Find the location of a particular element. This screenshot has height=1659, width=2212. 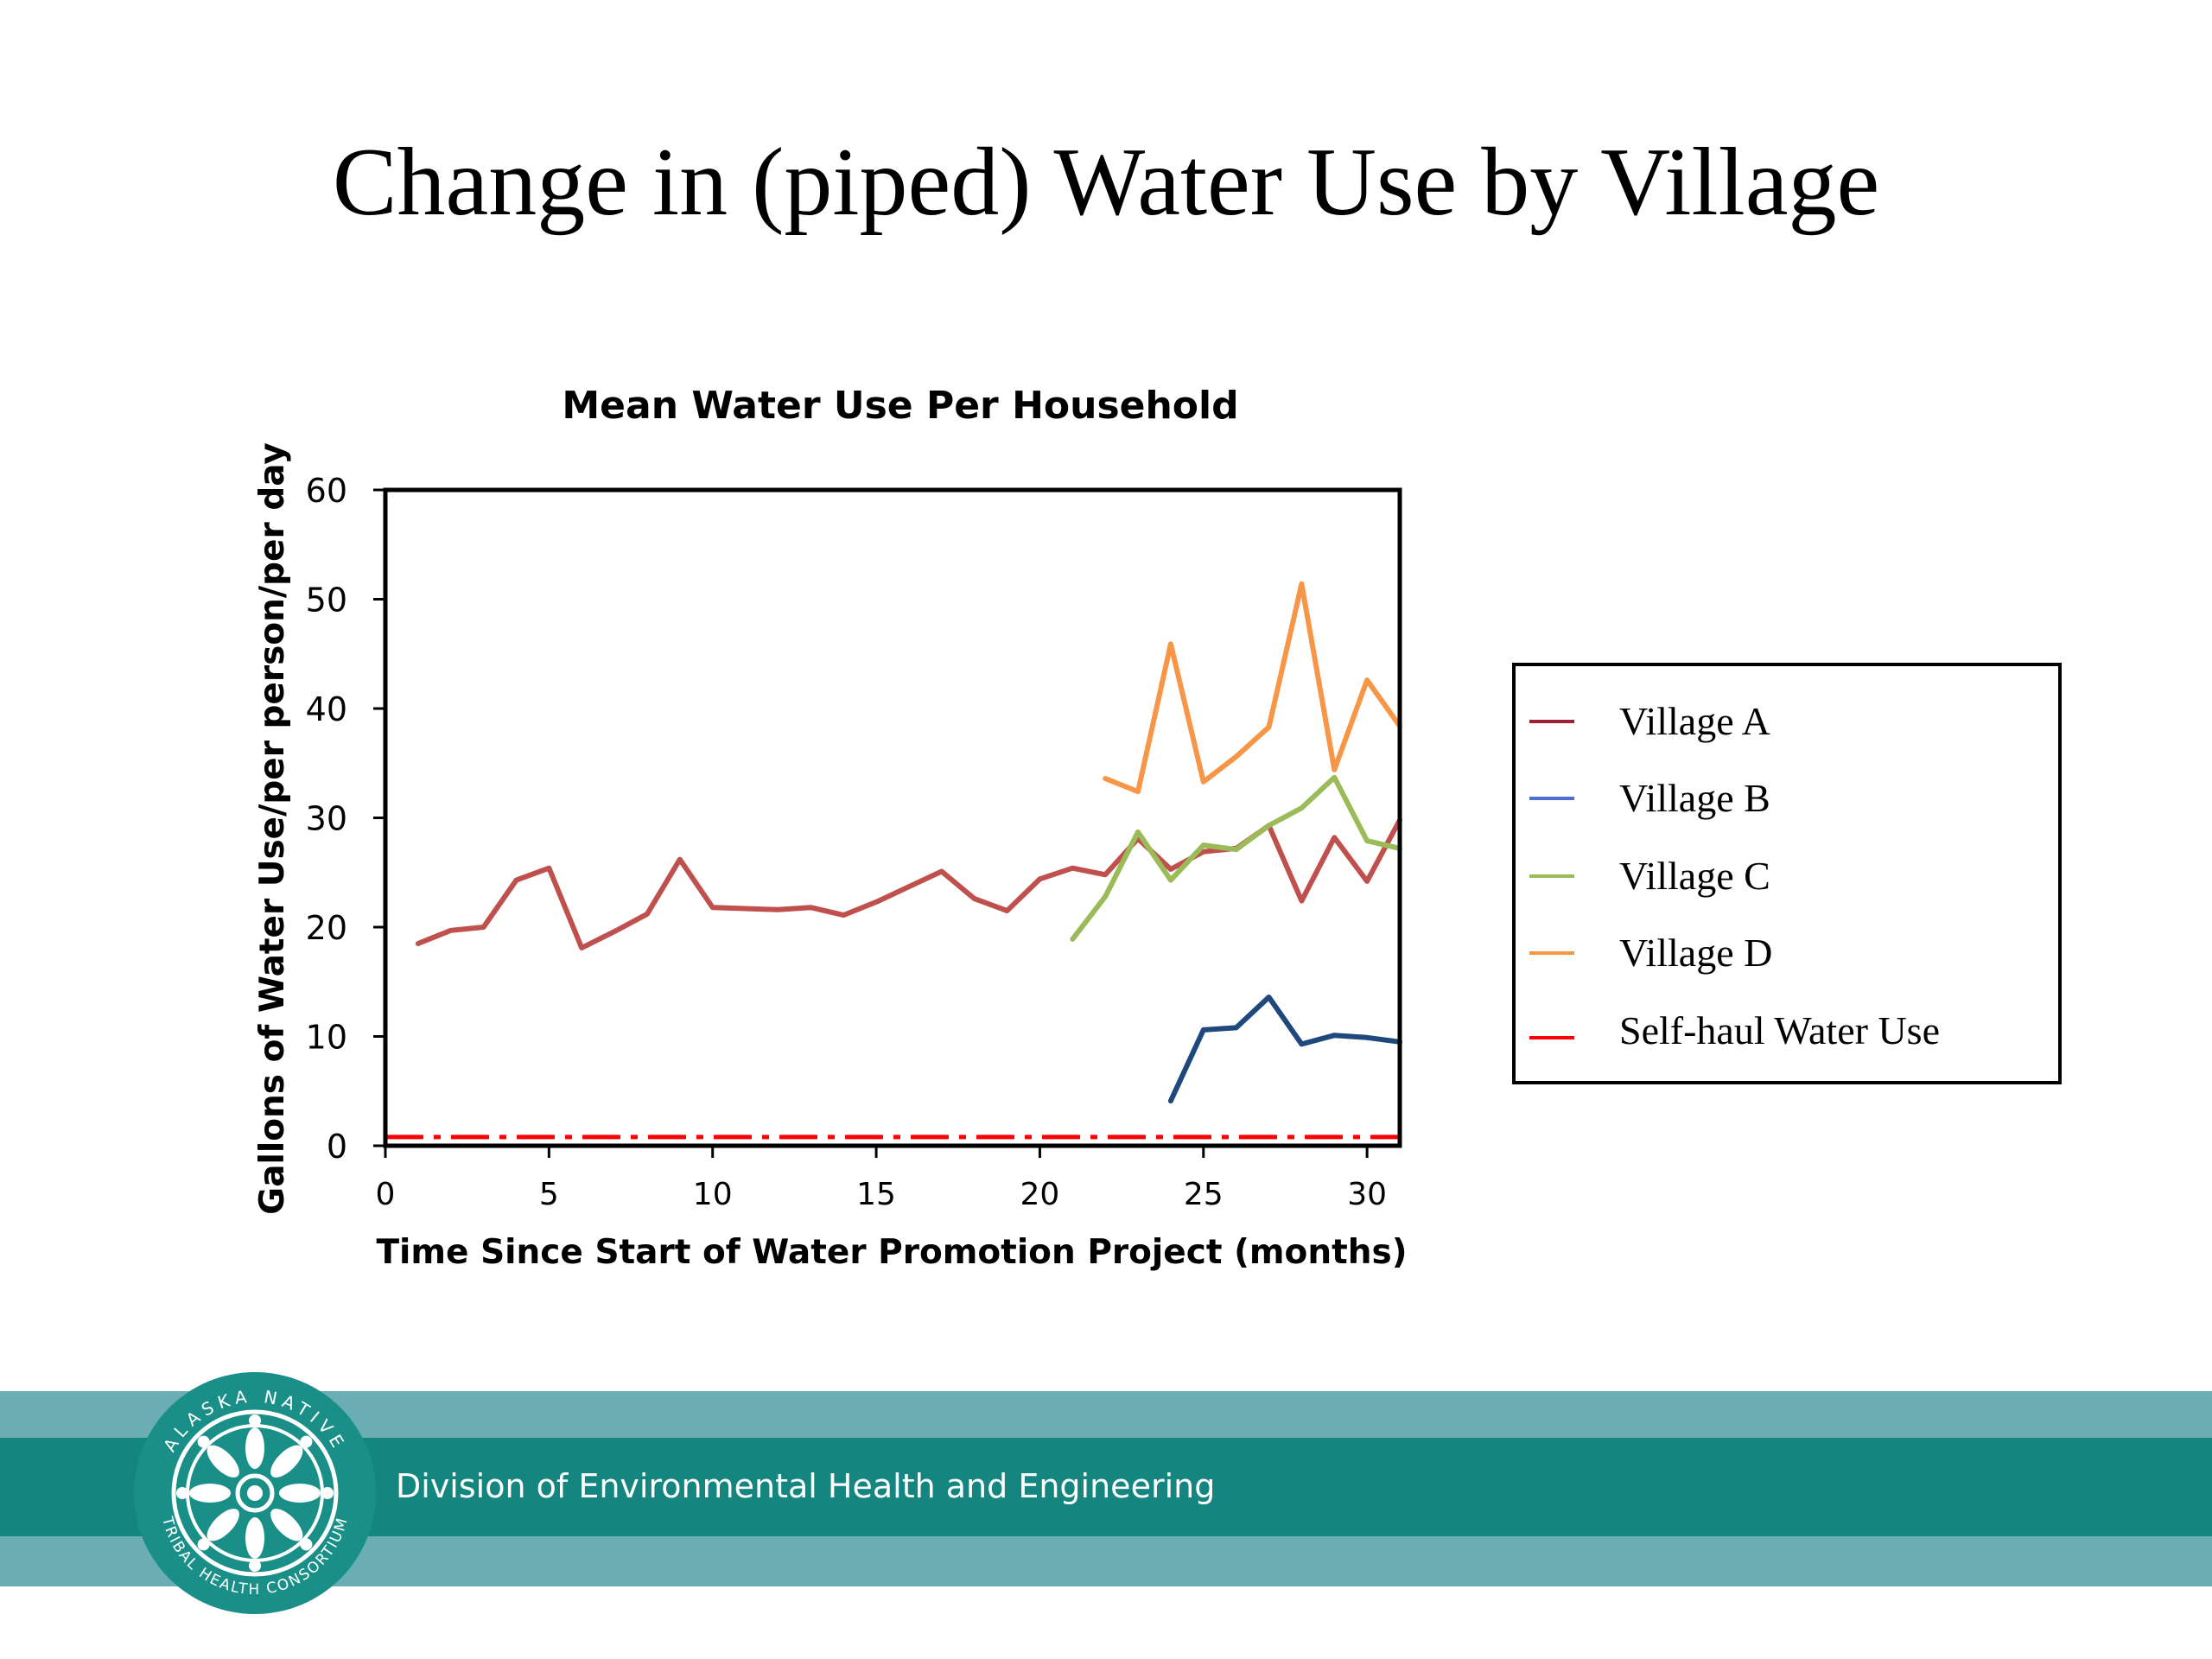

legend-item-village-c: Village C is located at coordinates (1784, 876).